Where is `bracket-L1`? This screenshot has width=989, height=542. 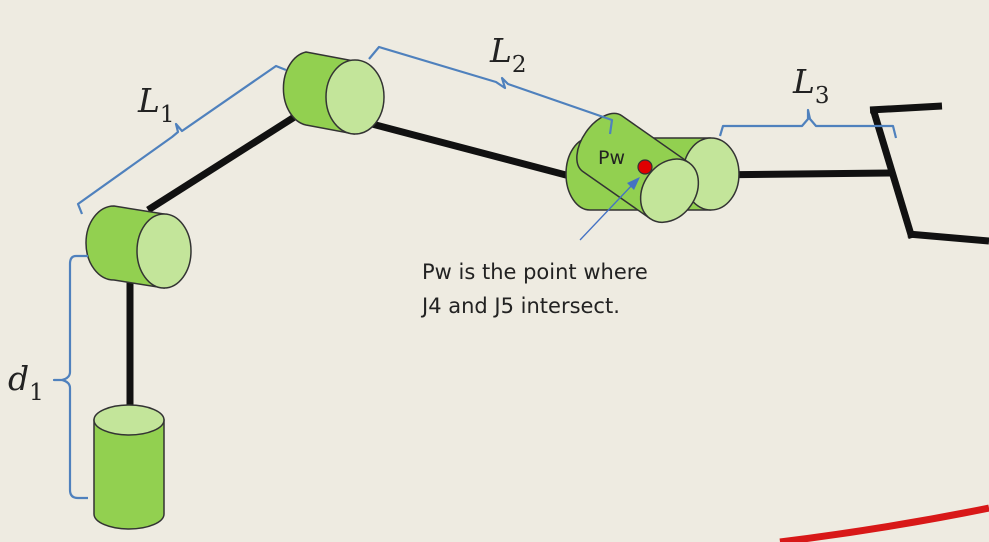 bracket-L1 is located at coordinates (181, 139).